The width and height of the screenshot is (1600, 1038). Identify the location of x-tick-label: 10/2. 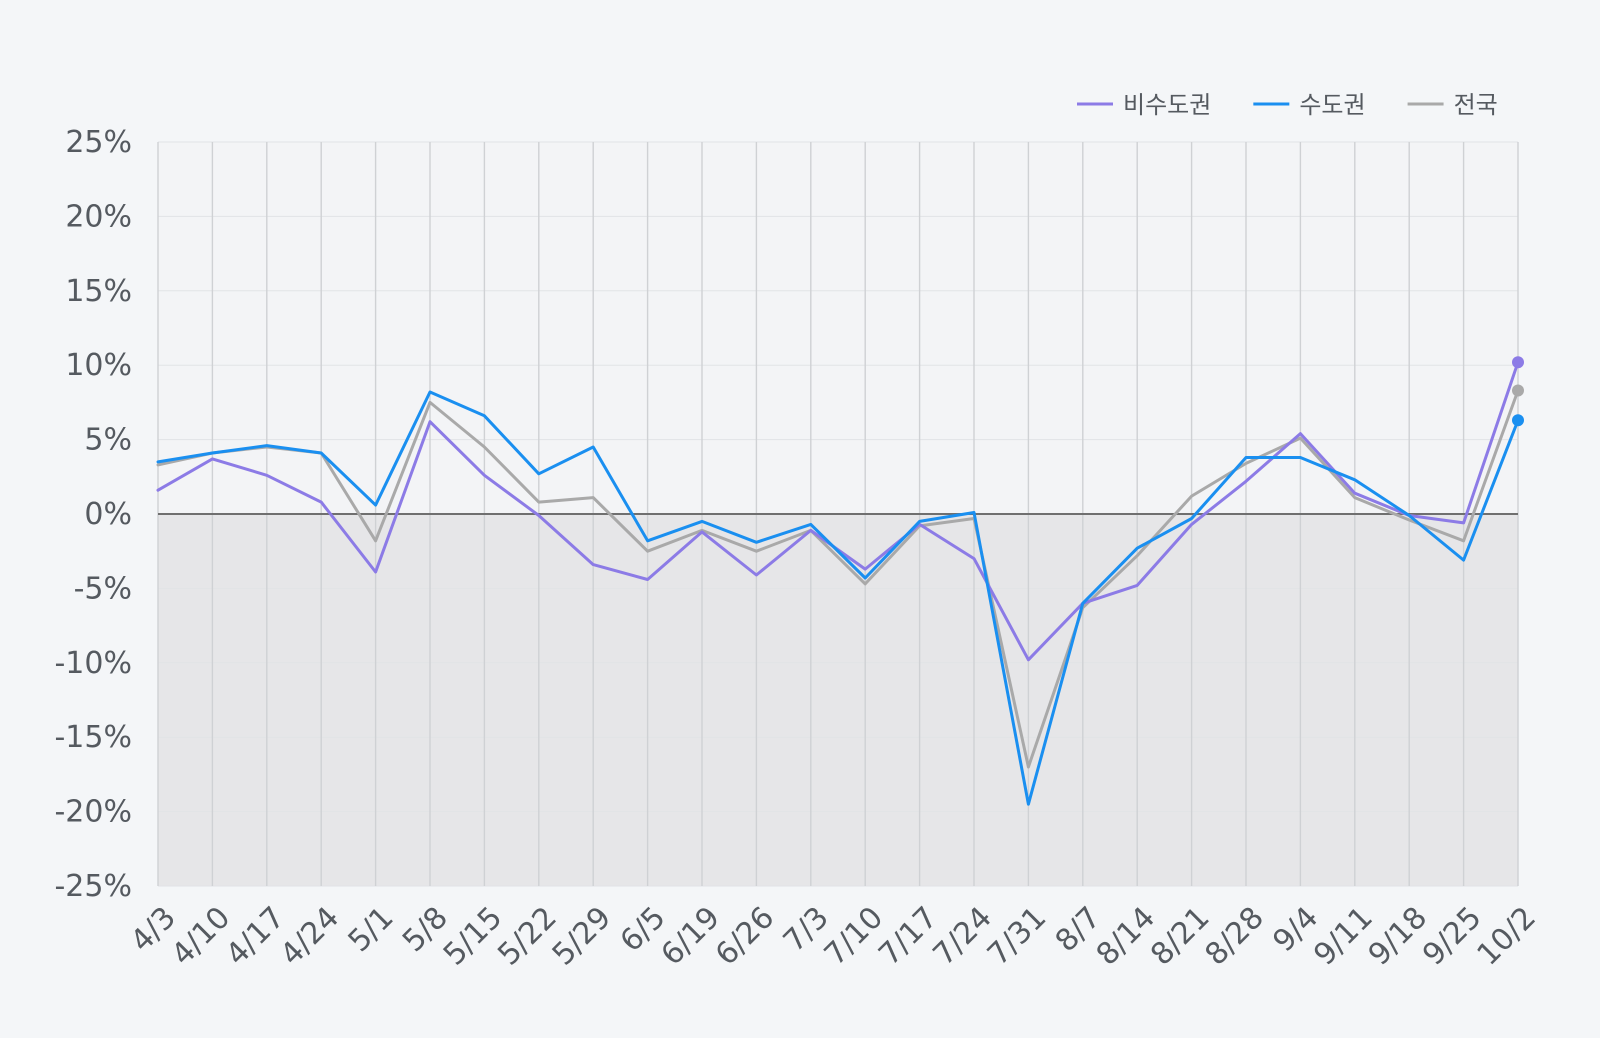
(1507, 936).